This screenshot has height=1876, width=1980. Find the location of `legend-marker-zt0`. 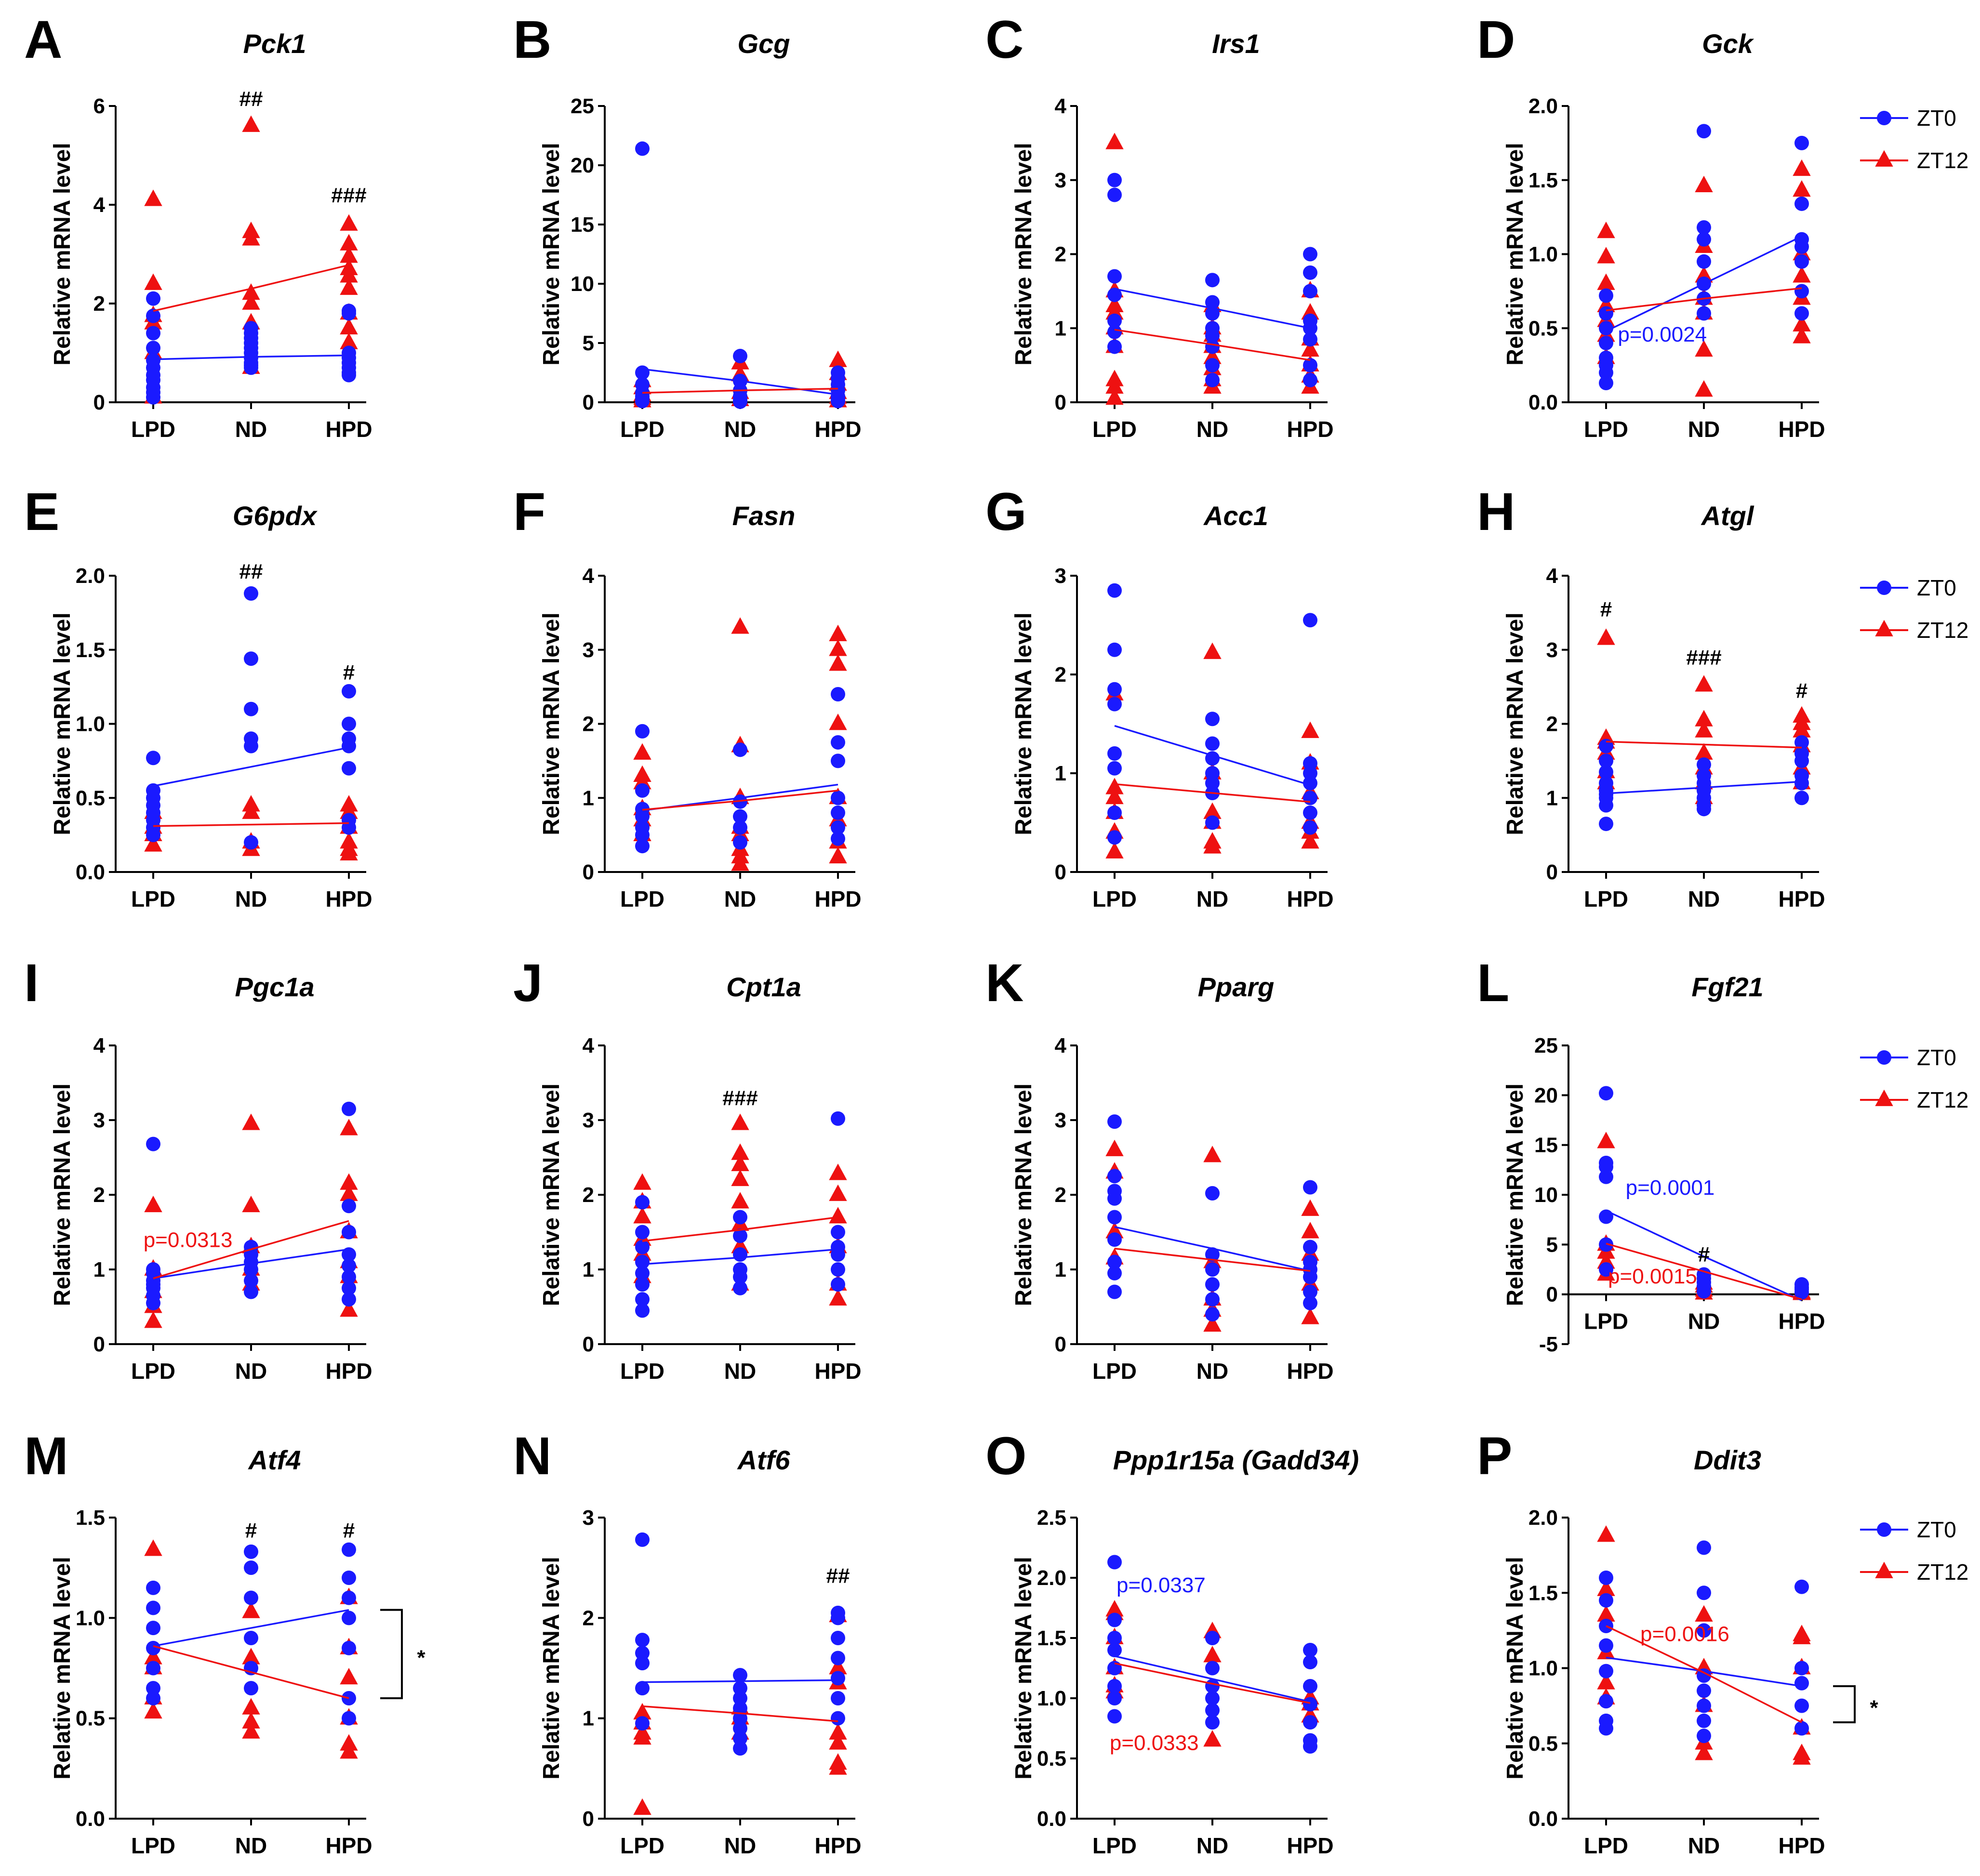

legend-marker-zt0 is located at coordinates (1884, 118).